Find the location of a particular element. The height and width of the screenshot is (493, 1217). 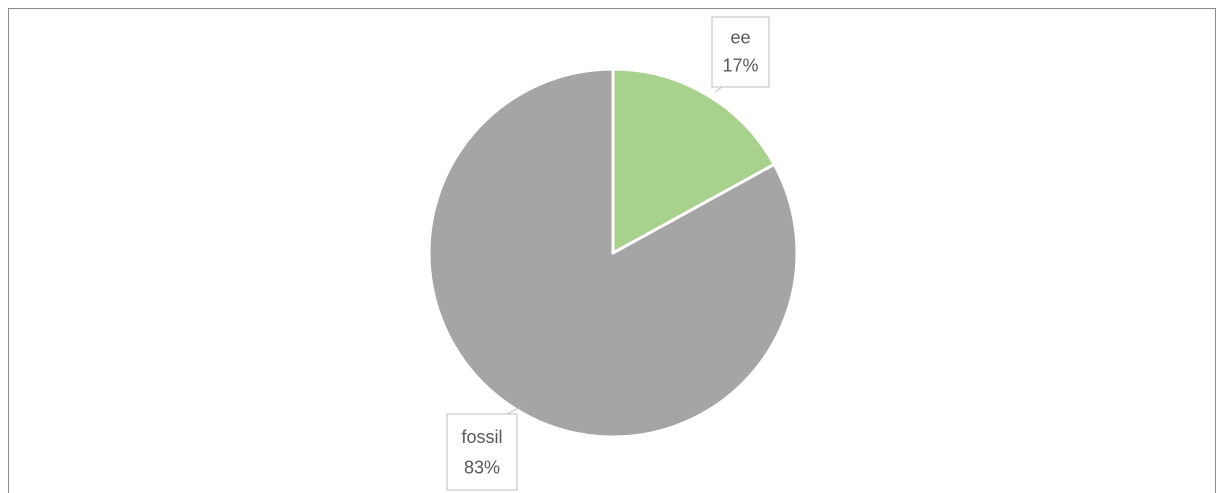

pie-slice-ee is located at coordinates (693, 161).